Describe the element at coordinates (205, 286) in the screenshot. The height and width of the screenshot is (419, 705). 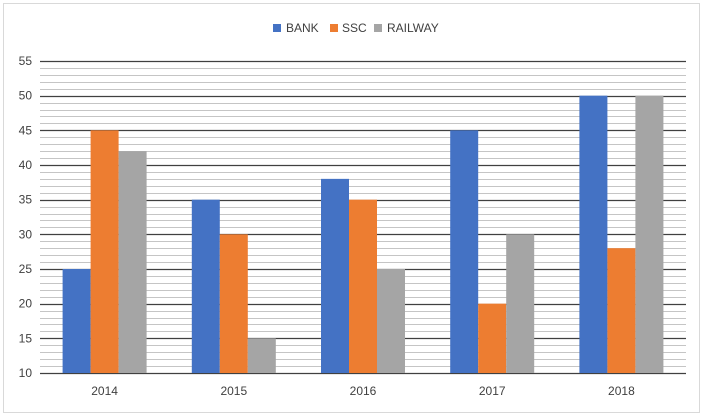
I see `bar-bank-2015` at that location.